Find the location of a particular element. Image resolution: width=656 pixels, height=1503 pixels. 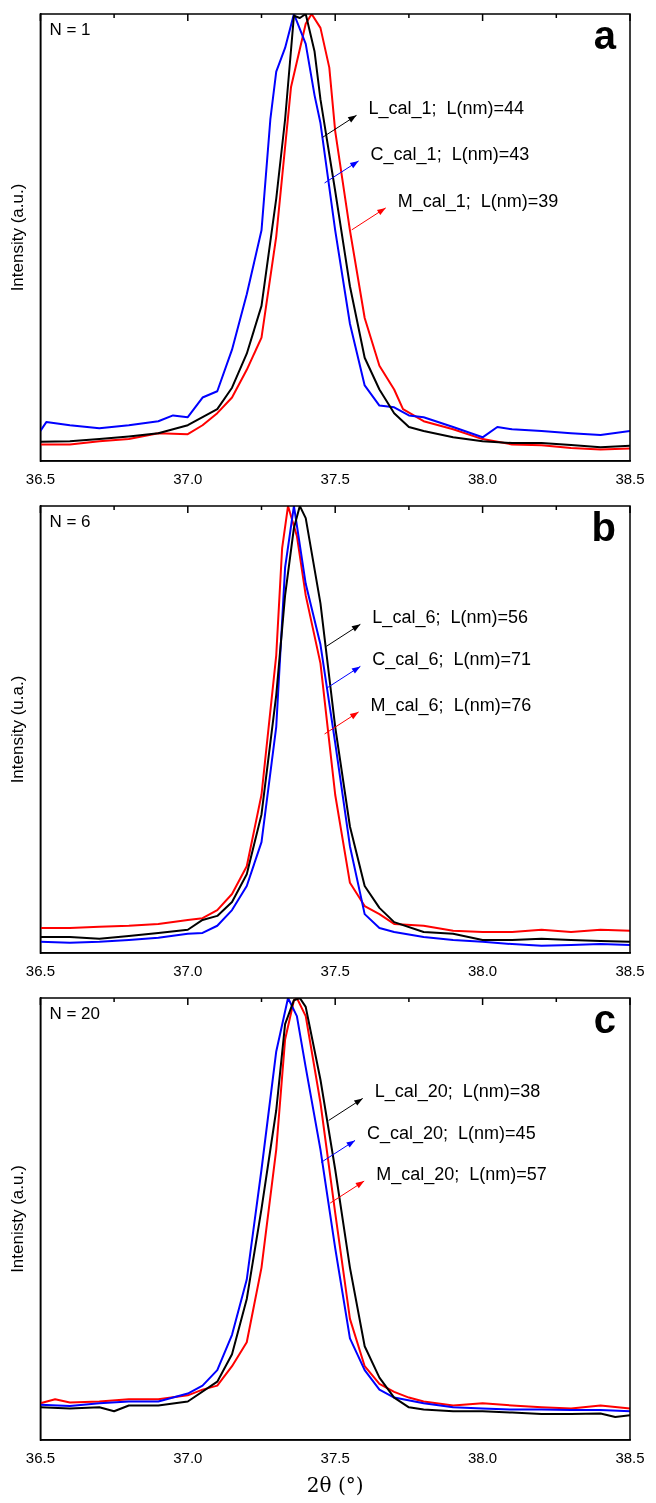

annotation: N = 1 is located at coordinates (70, 30).